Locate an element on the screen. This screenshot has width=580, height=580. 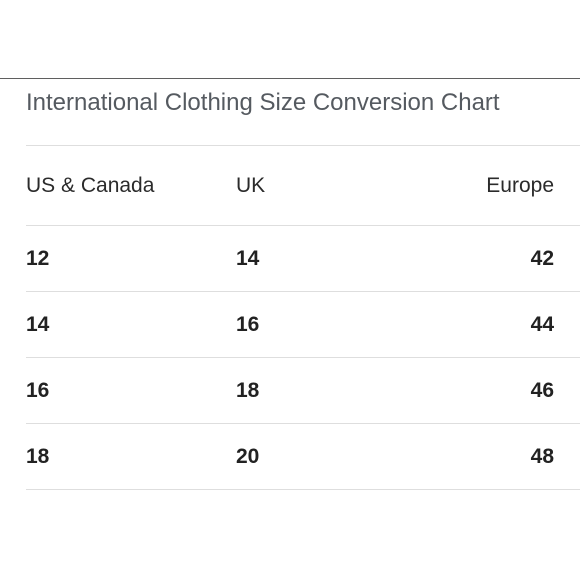
top-divider is located at coordinates (290, 78).